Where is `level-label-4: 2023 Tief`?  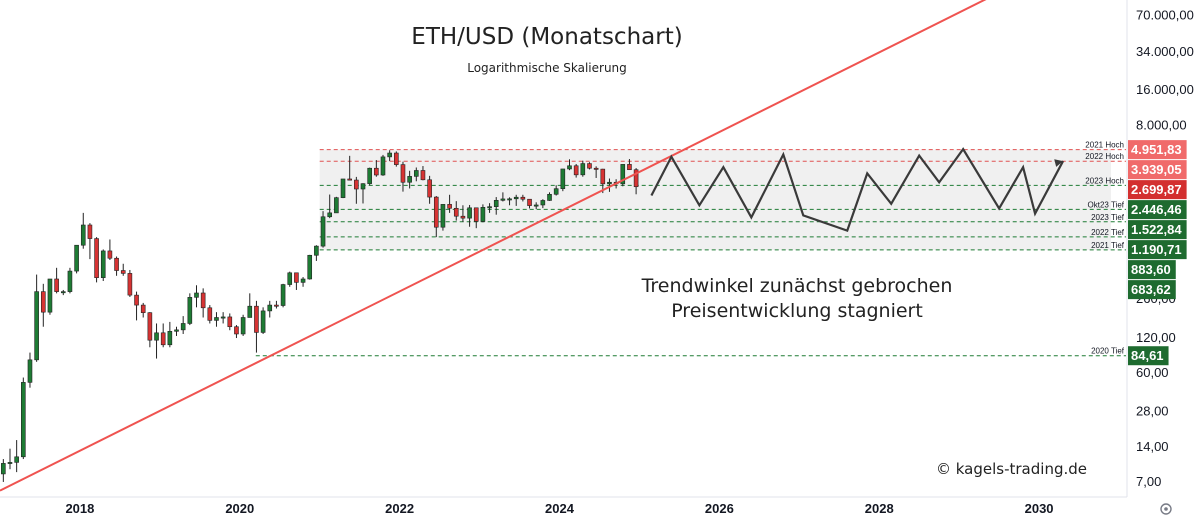
level-label-4: 2023 Tief is located at coordinates (1108, 217).